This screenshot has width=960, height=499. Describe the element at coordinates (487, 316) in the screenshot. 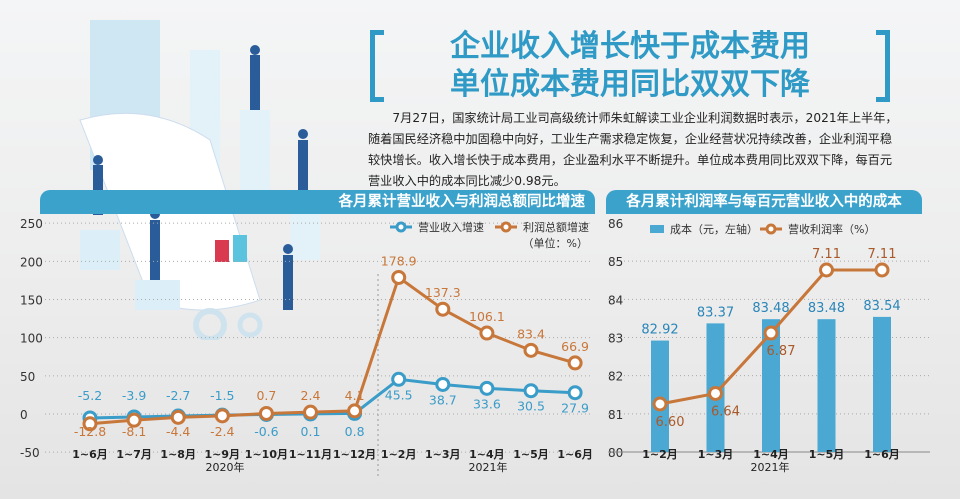

I see `data-label: 106.1` at that location.